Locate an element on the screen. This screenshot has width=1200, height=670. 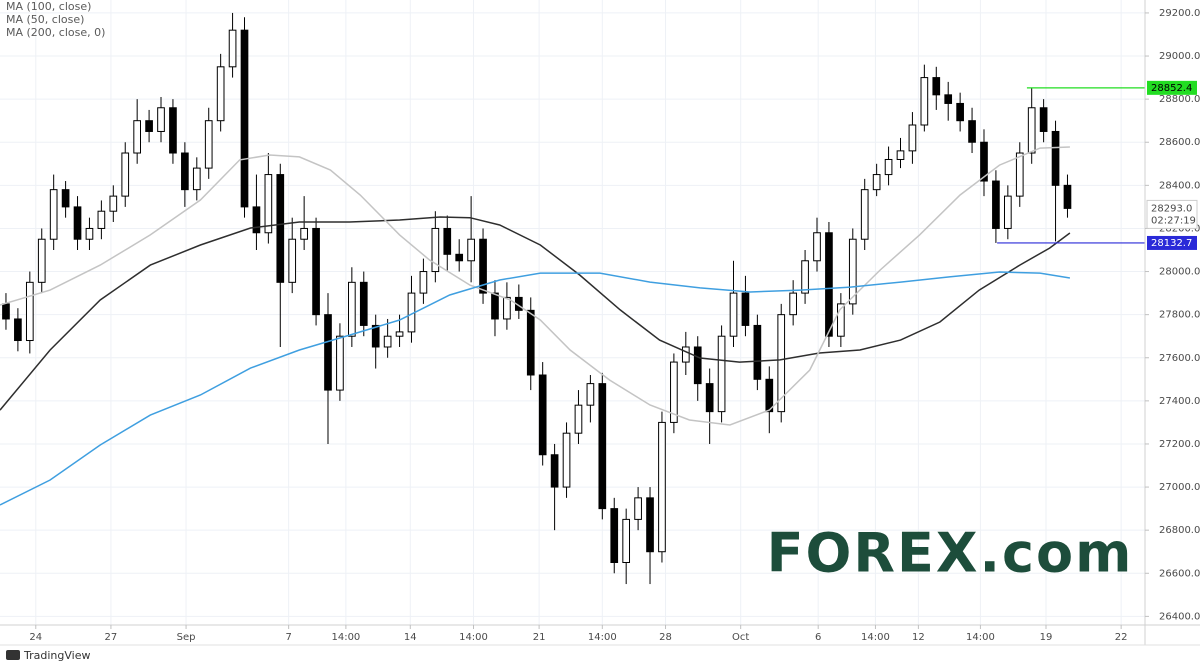
level-label: 28852.4 is located at coordinates (1171, 88).